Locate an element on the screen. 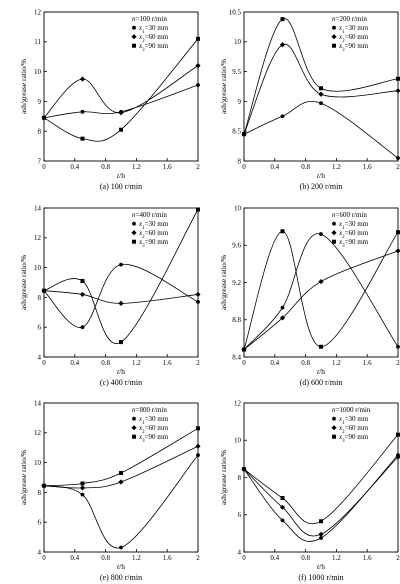 Image resolution: width=400 pixels, height=584 pixels. panel-caption: (b) 200 r/min is located at coordinates (321, 186).